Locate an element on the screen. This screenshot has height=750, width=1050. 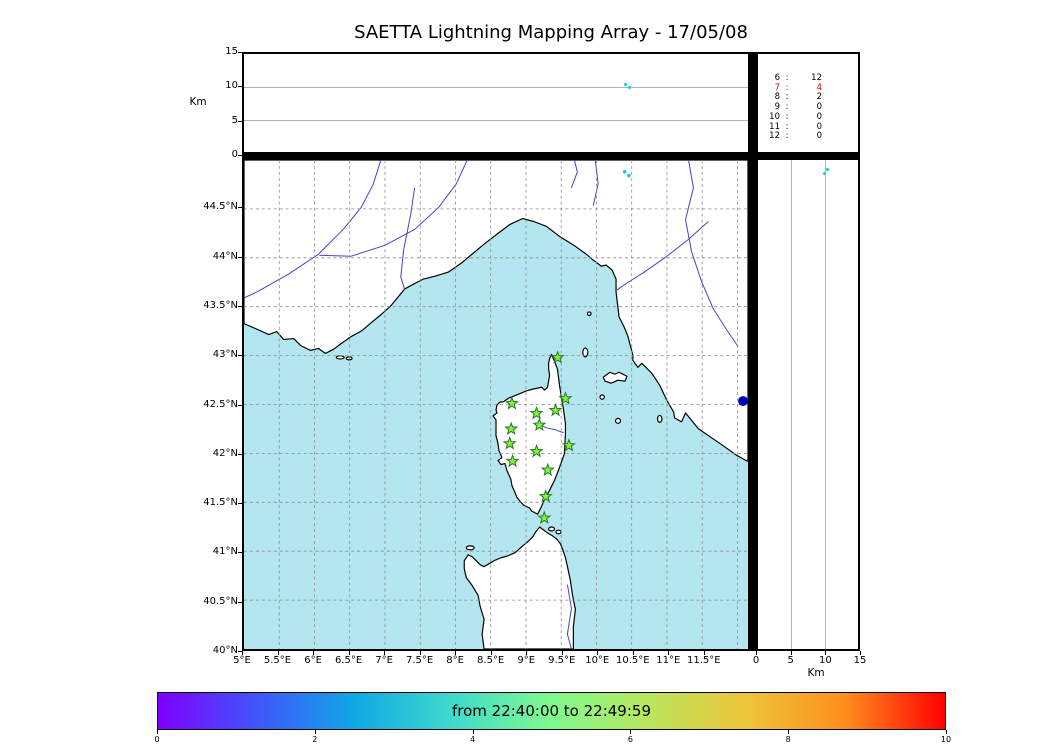
montecristo-island is located at coordinates (618, 420).